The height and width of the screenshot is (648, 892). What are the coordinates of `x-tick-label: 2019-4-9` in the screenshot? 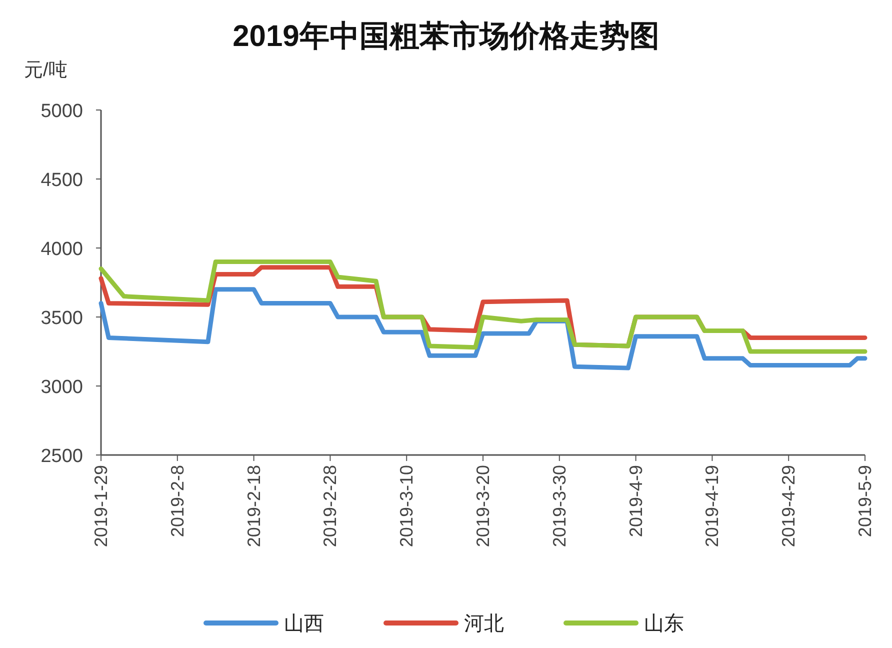 It's located at (636, 501).